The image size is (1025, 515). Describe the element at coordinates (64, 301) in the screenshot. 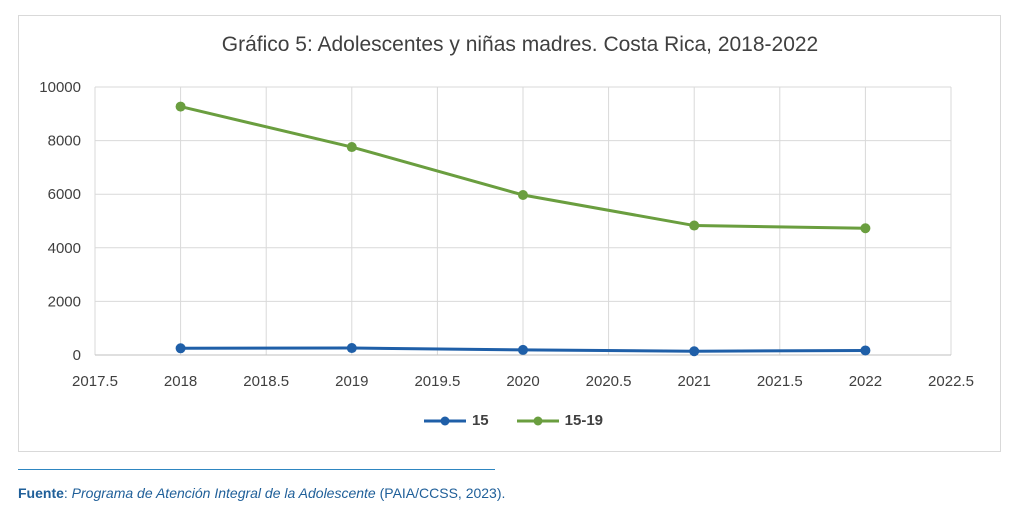

I see `y-tick-label: 2000` at that location.